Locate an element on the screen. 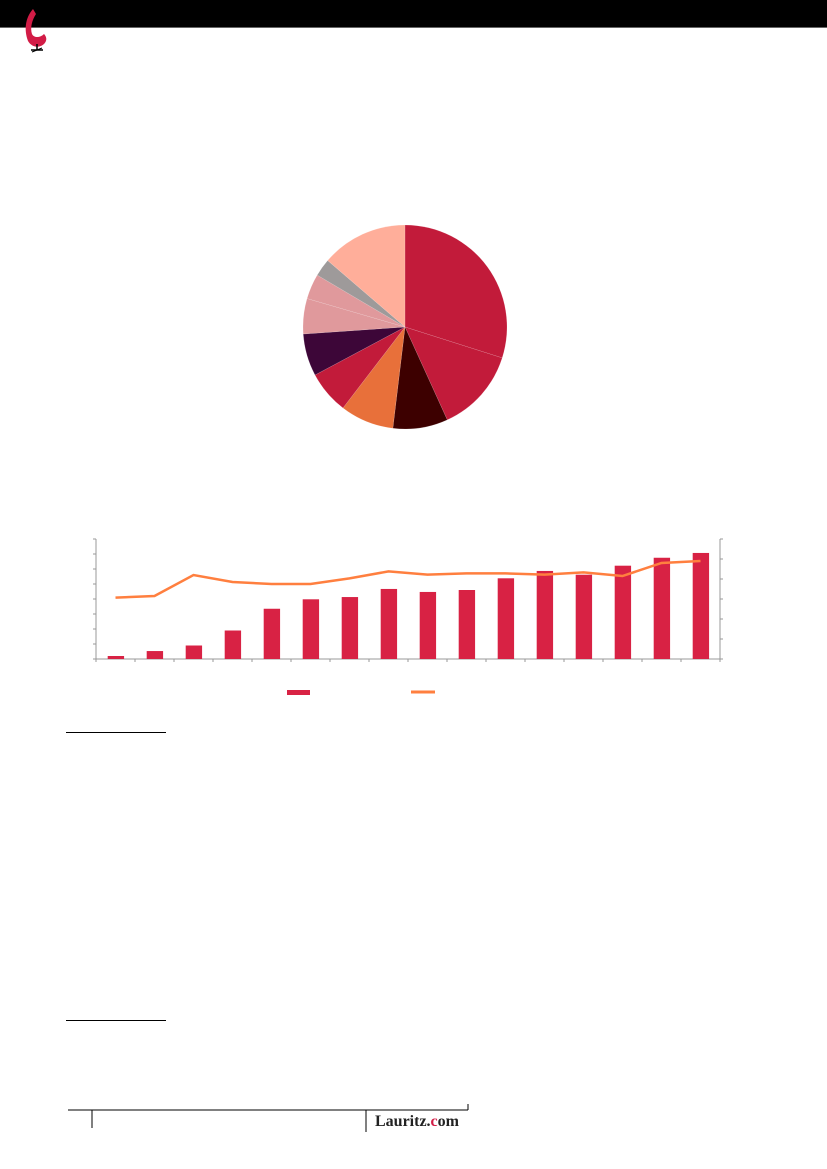  footer-logo: Lauritz.com is located at coordinates (417, 1122).